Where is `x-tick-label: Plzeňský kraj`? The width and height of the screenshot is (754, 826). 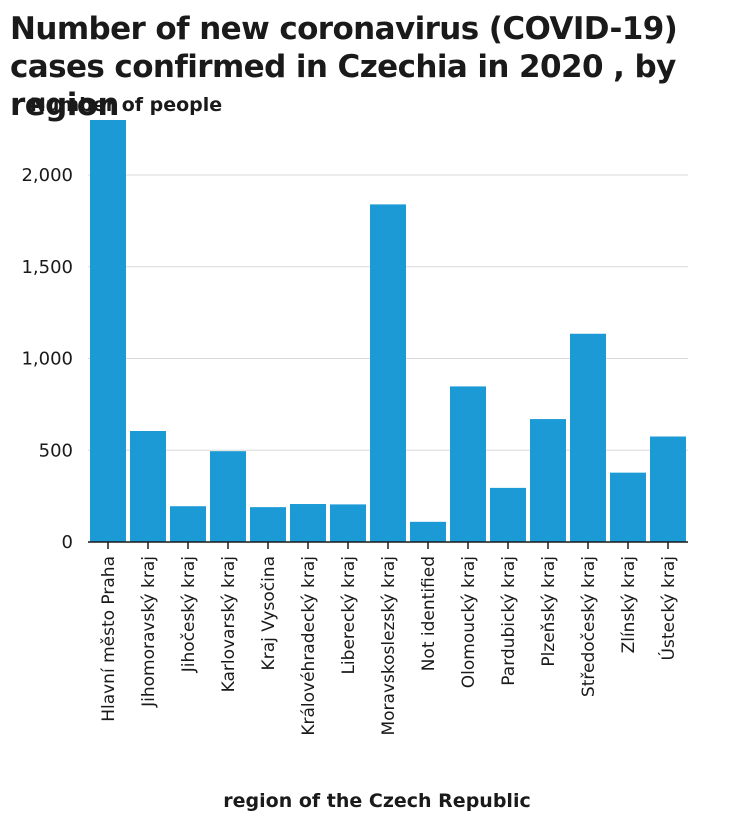 x-tick-label: Plzeňský kraj is located at coordinates (549, 611).